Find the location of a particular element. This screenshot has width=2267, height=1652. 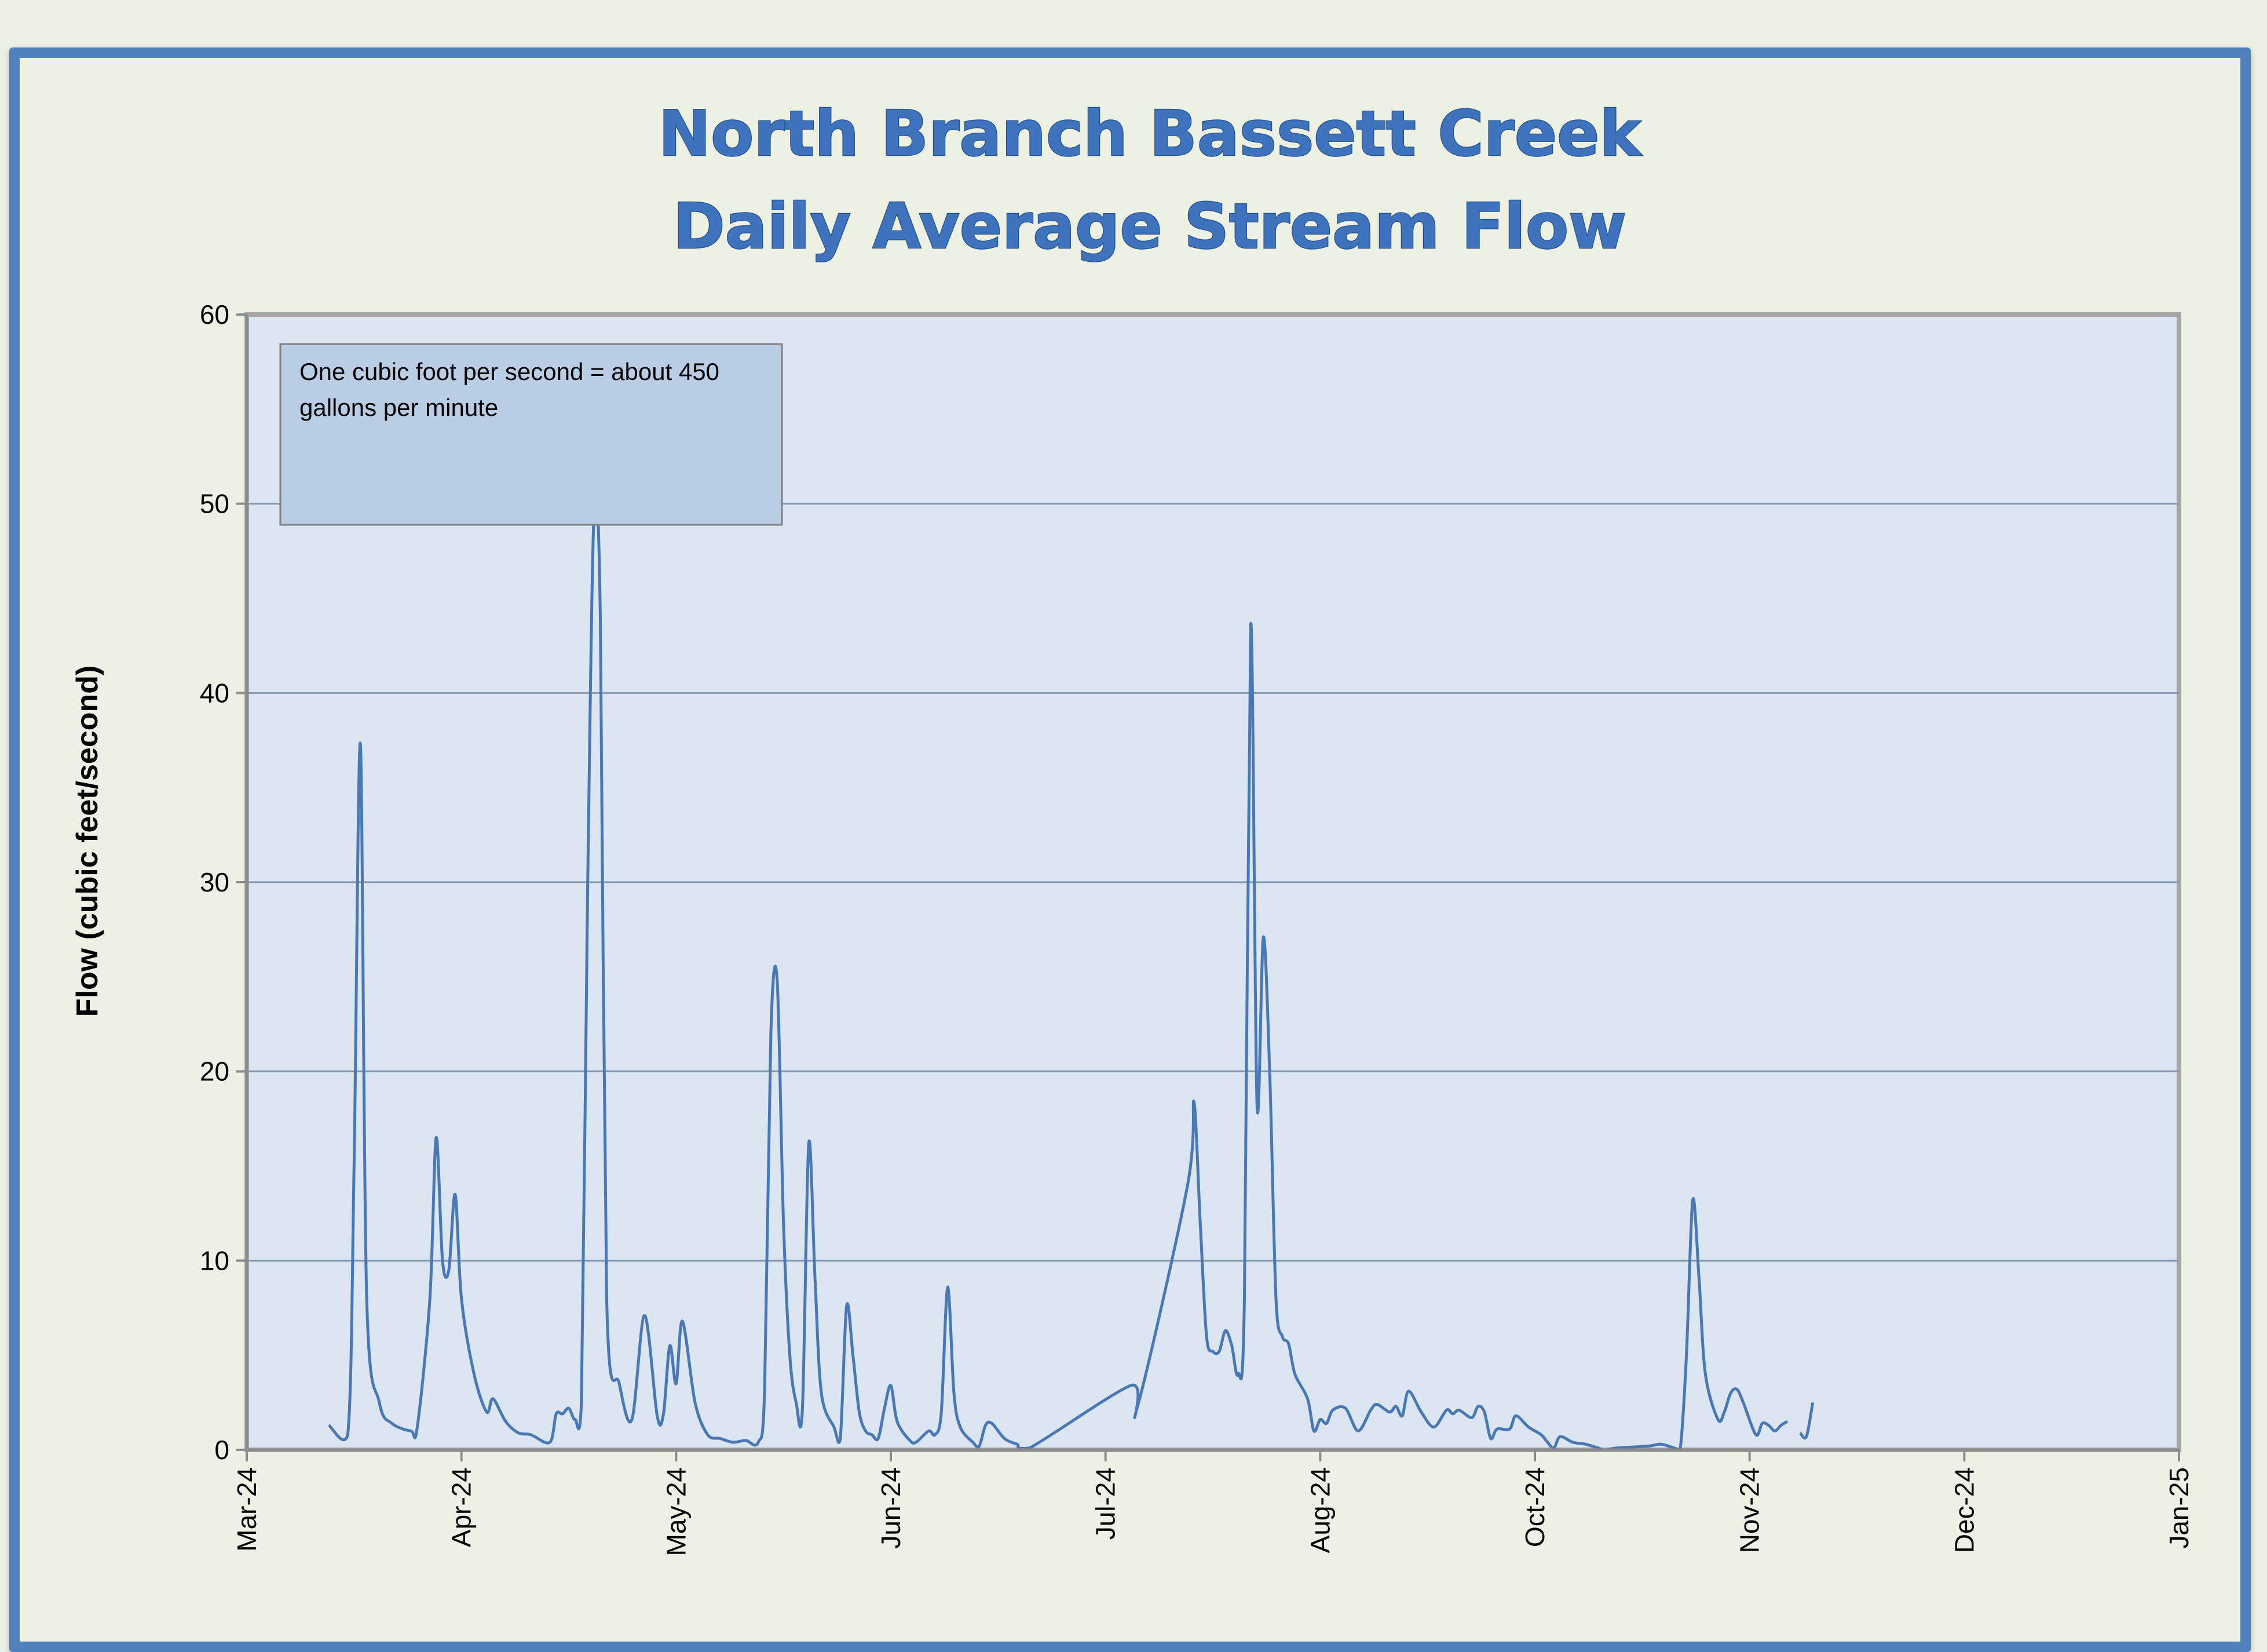

y-axis-label: Flow (cubic feet/second) is located at coordinates (87, 841).